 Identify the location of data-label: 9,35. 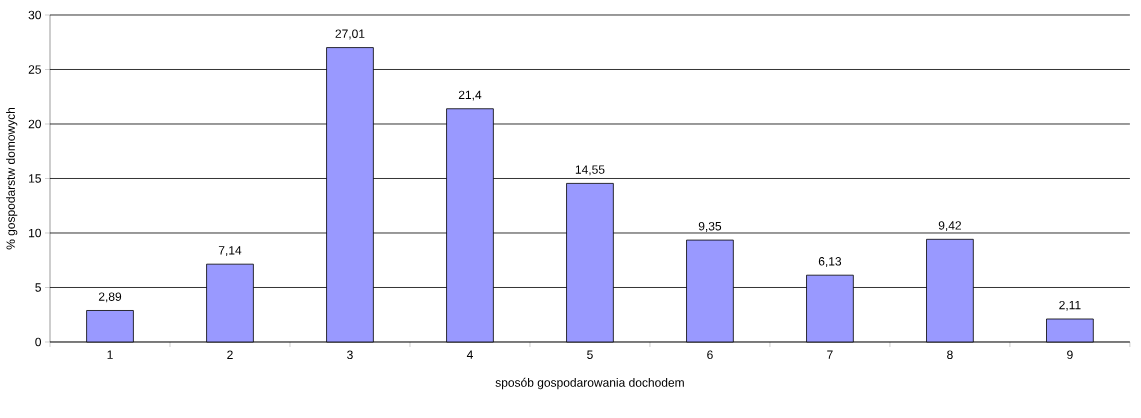
(710, 226).